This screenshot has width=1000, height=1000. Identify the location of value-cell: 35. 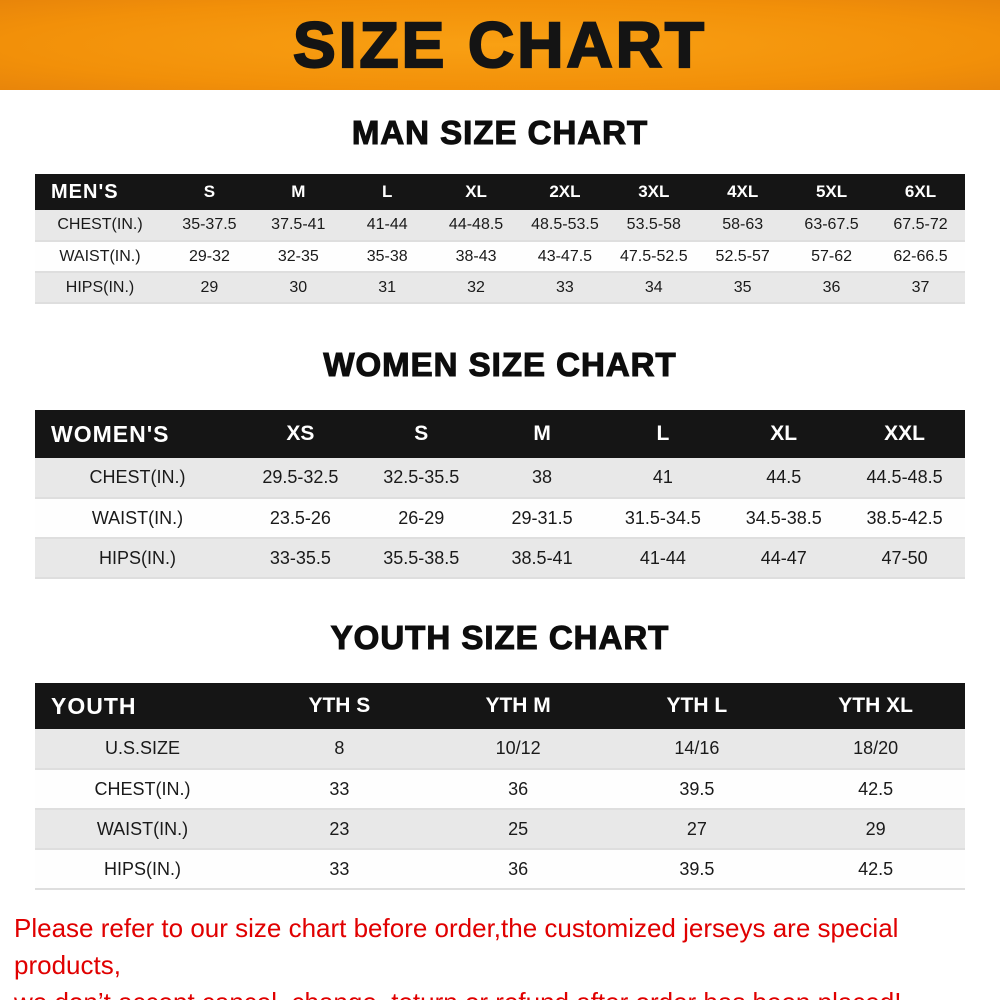
(743, 288).